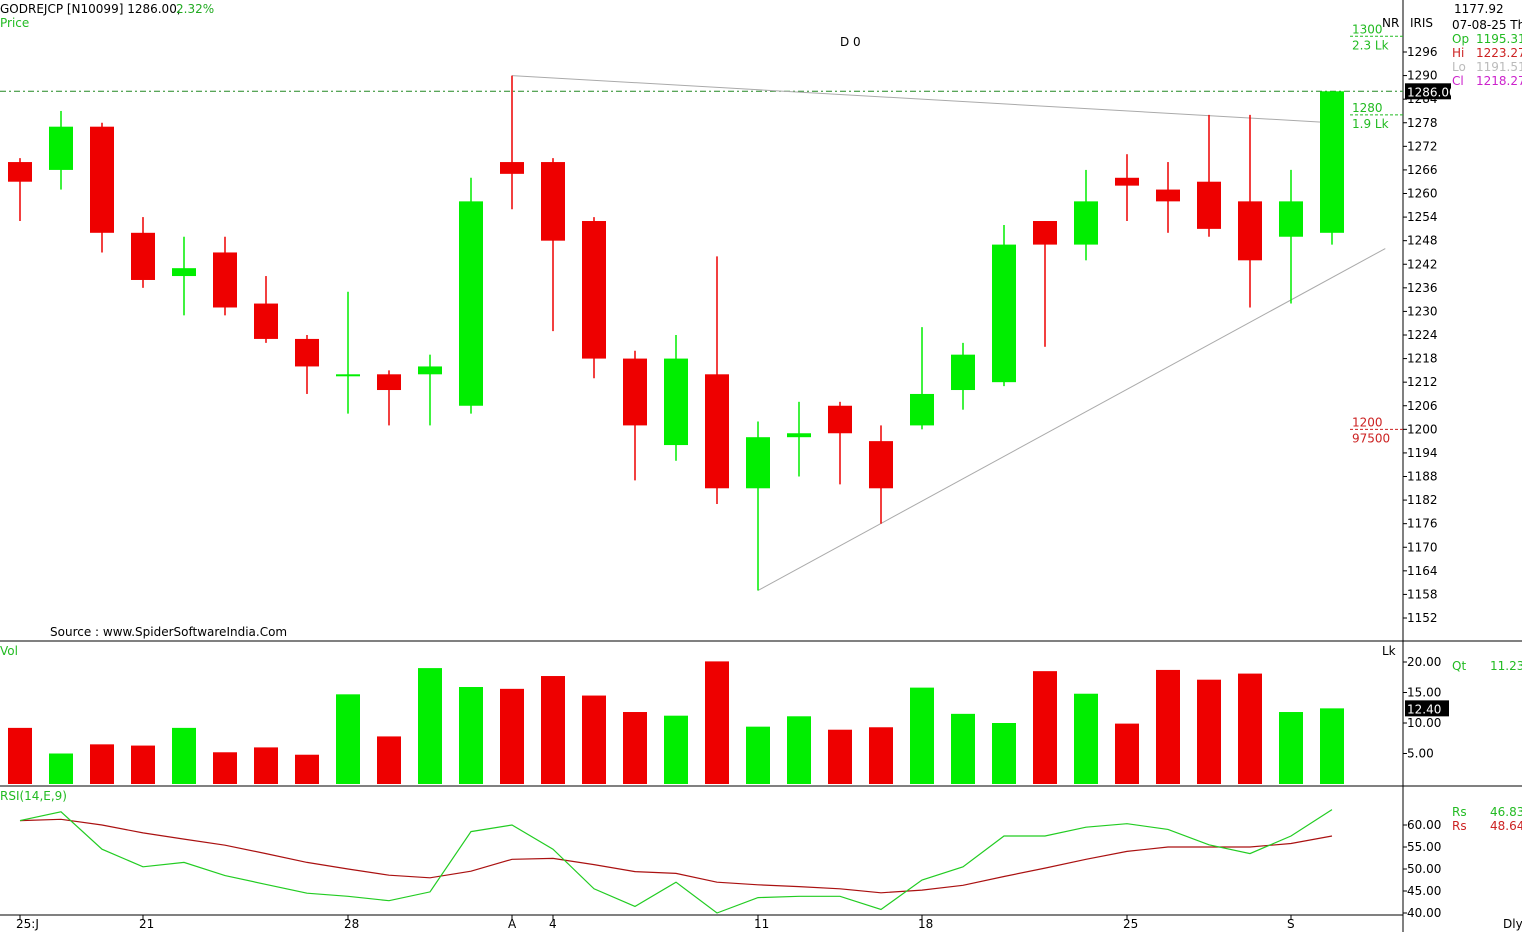 The image size is (1522, 932). What do you see at coordinates (195, 9) in the screenshot?
I see `change-percent: 2.32%` at bounding box center [195, 9].